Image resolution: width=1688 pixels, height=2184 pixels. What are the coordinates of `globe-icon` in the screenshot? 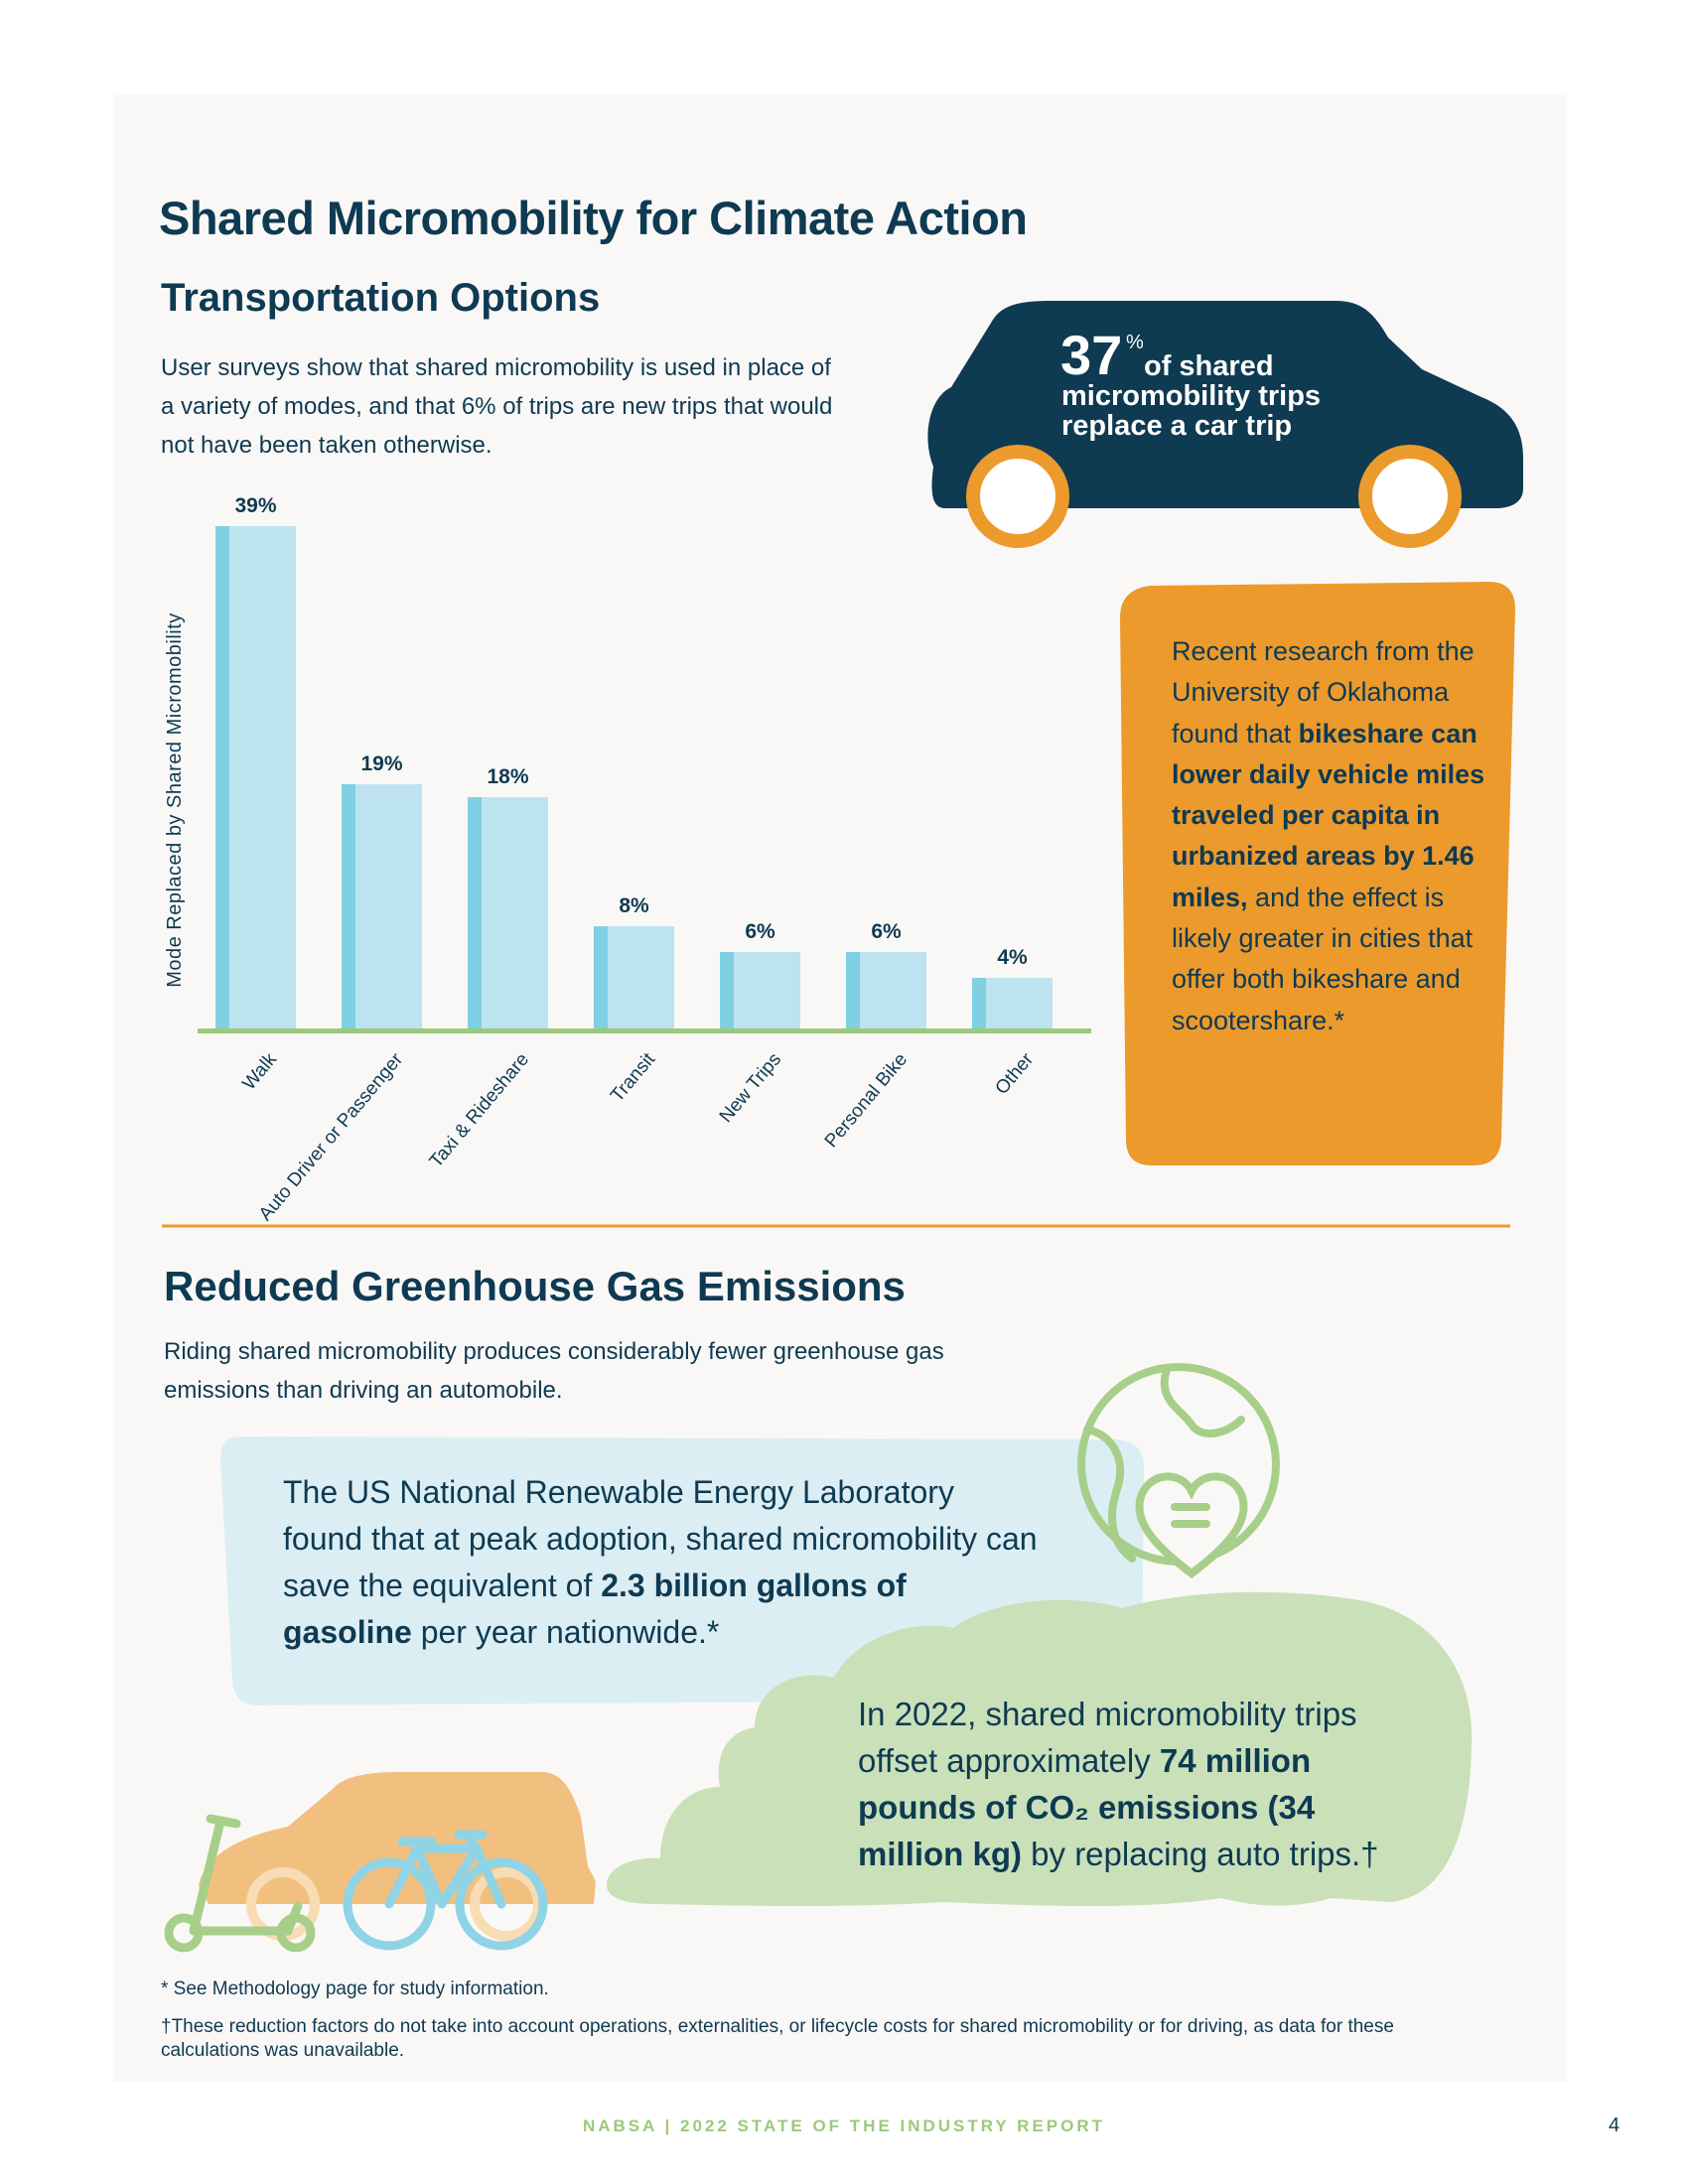 It's located at (1178, 1471).